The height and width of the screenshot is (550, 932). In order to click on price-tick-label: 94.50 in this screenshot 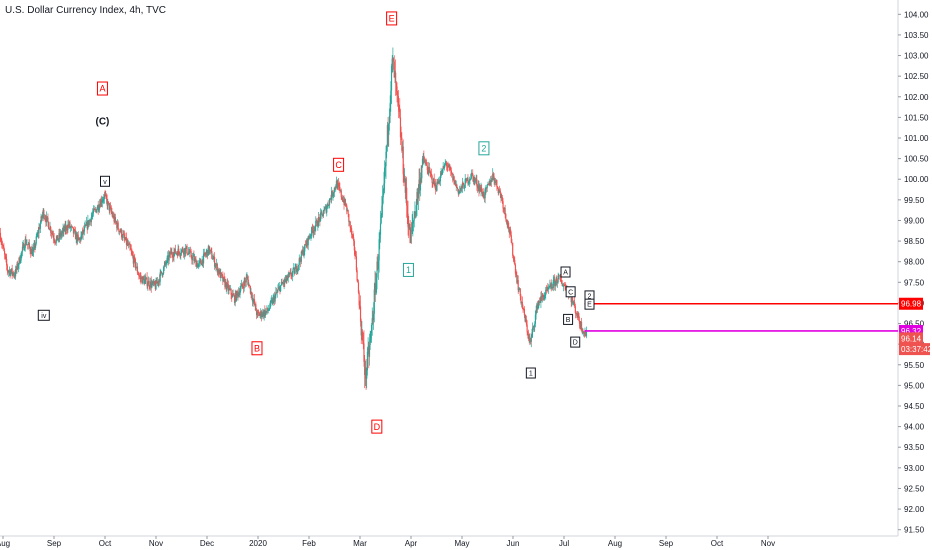, I will do `click(914, 406)`.